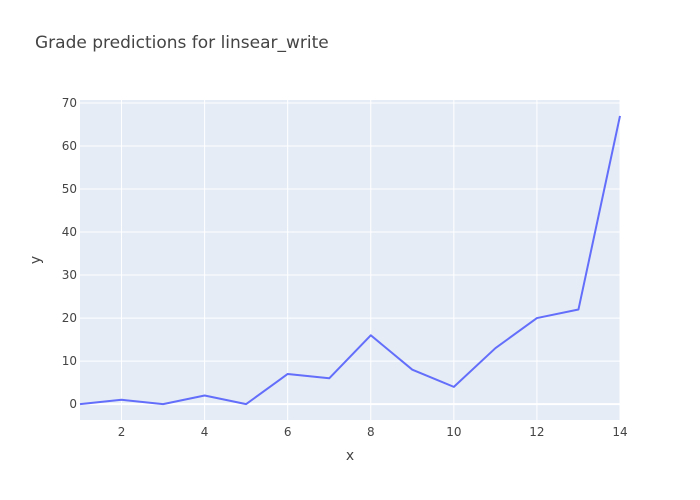  What do you see at coordinates (69, 361) in the screenshot?
I see `y-tick-label: 10` at bounding box center [69, 361].